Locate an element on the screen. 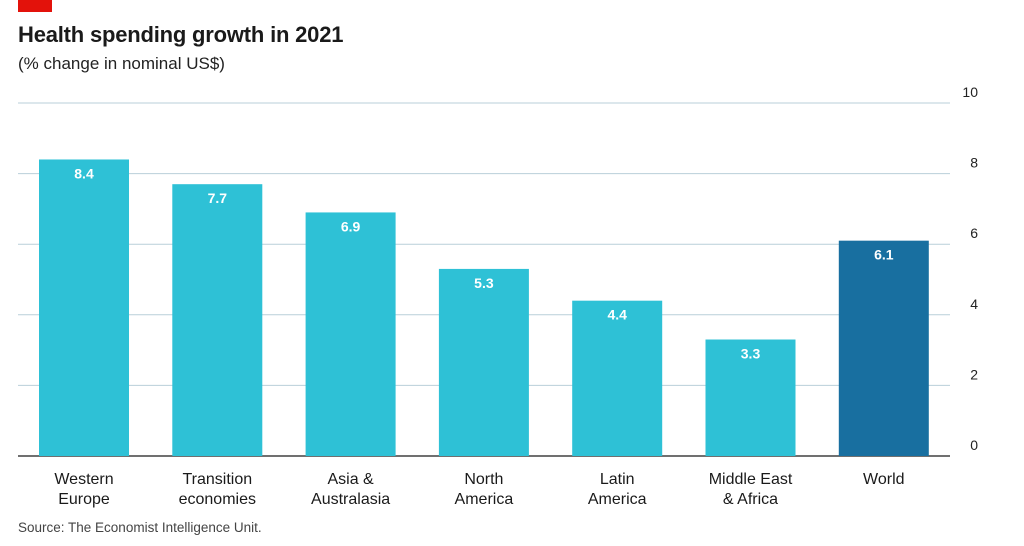  value-label-0: 8.4 is located at coordinates (84, 173).